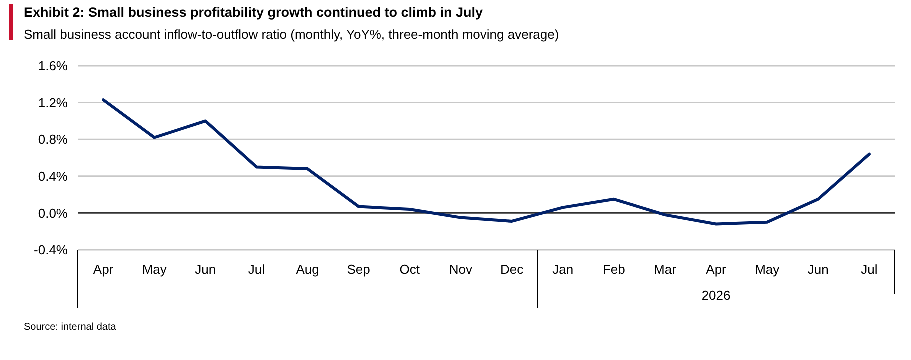 The height and width of the screenshot is (360, 911). I want to click on x-tick-label: Dec, so click(512, 269).